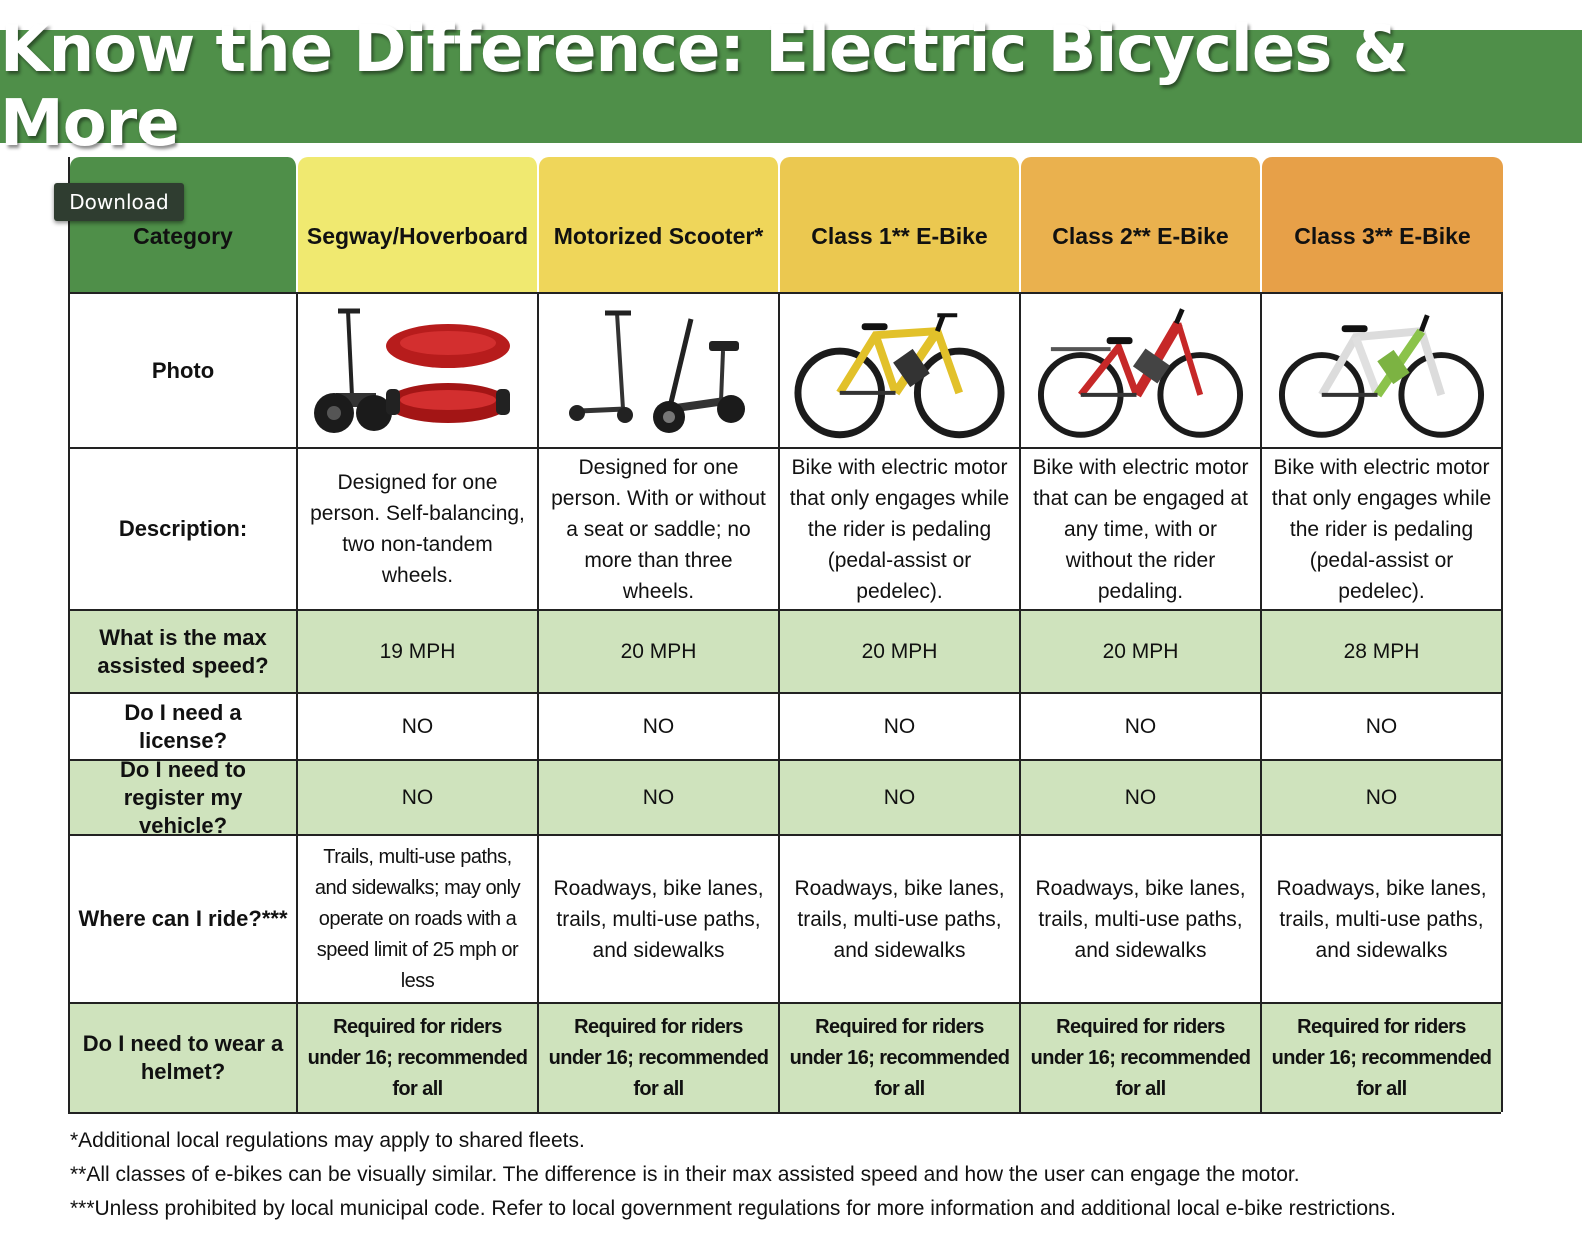  Describe the element at coordinates (1141, 725) in the screenshot. I see `license-class2: NO` at that location.